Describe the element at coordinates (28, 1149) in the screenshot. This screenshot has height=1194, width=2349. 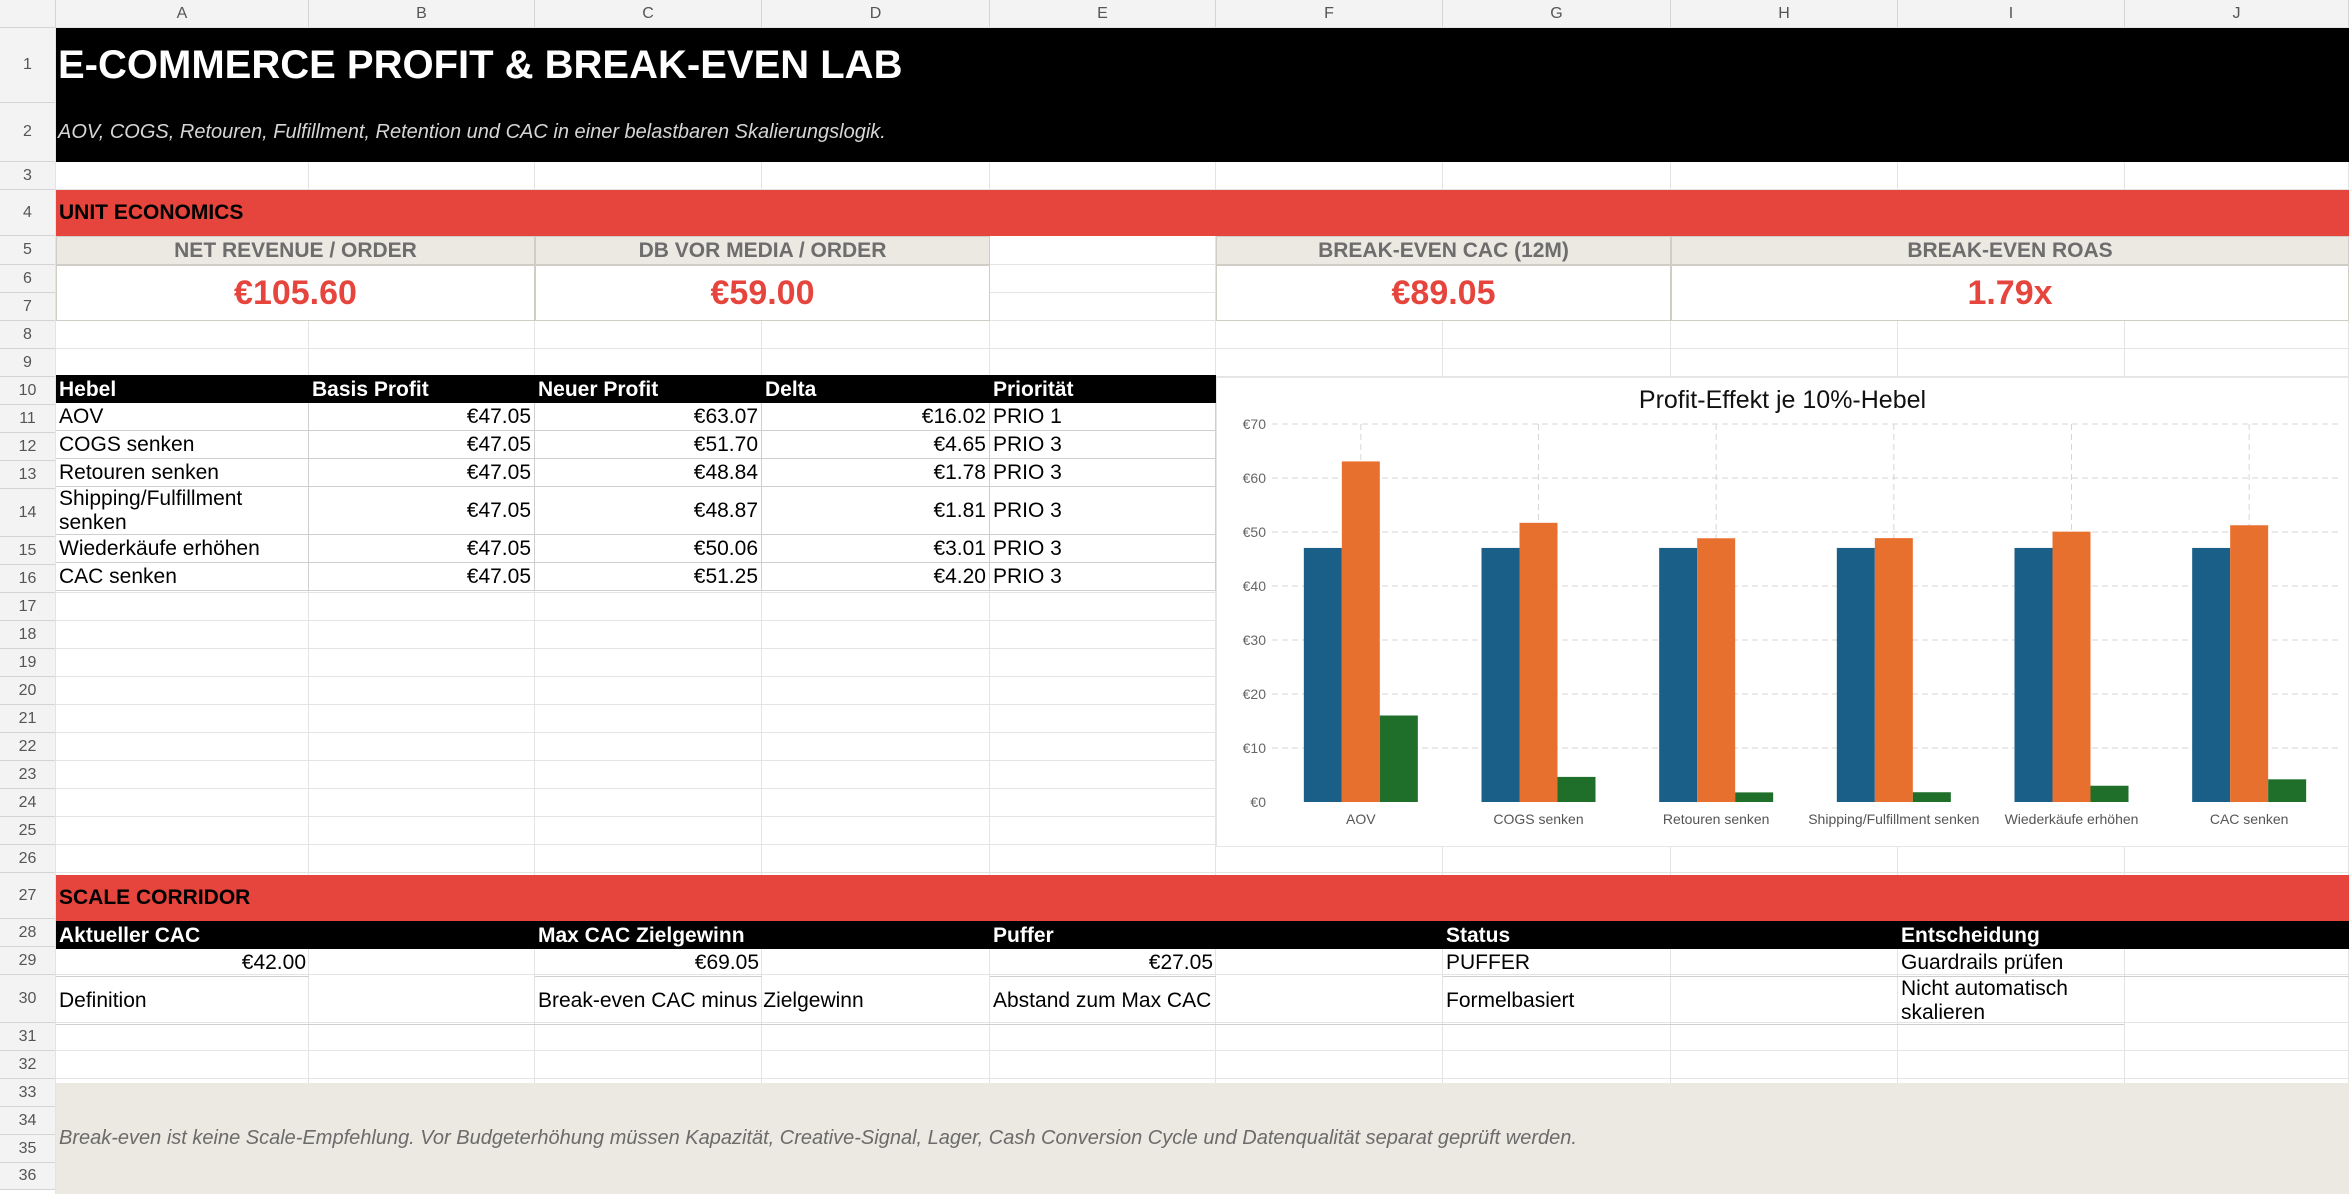
I see `row-header-35: 35` at that location.